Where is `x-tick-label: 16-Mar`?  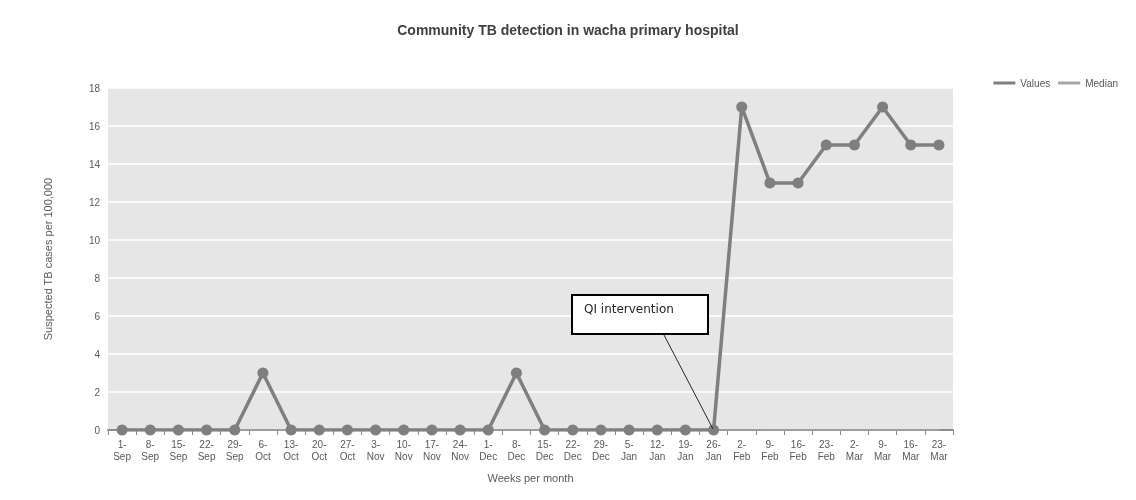 x-tick-label: 16-Mar is located at coordinates (911, 450).